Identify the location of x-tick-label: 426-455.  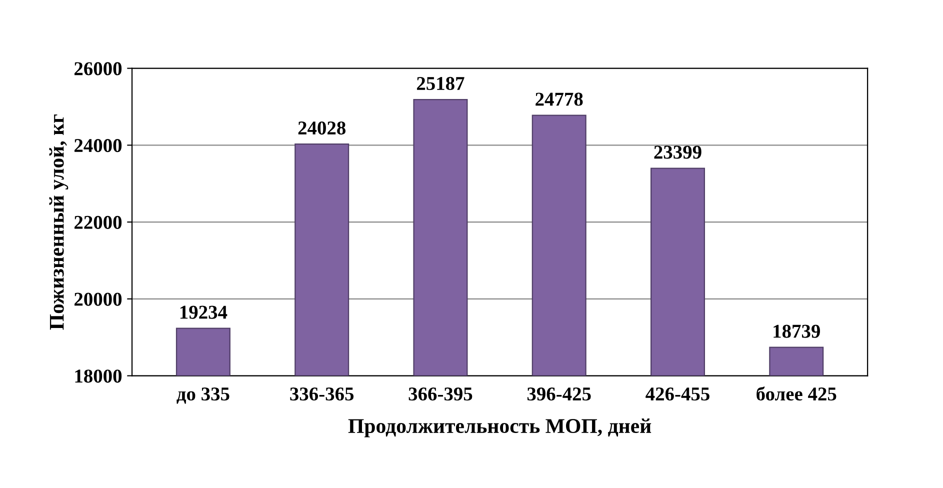
(678, 394).